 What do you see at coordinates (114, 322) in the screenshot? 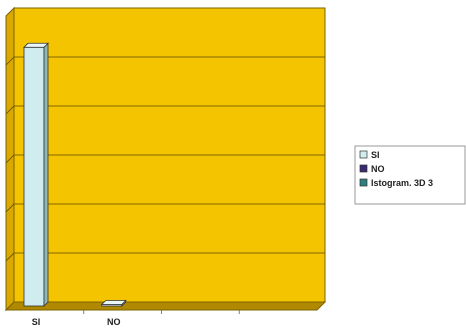
I see `x-tick-label: NO` at bounding box center [114, 322].